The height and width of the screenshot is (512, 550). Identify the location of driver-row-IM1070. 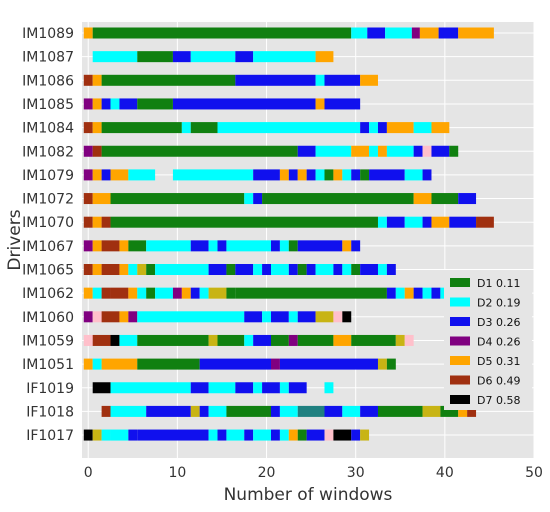
(288, 222).